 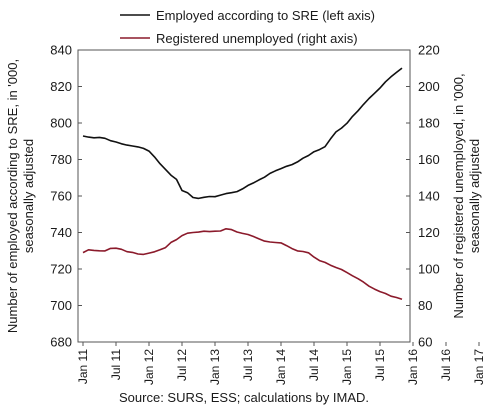 What do you see at coordinates (61, 305) in the screenshot?
I see `y-left-tick-label: 700` at bounding box center [61, 305].